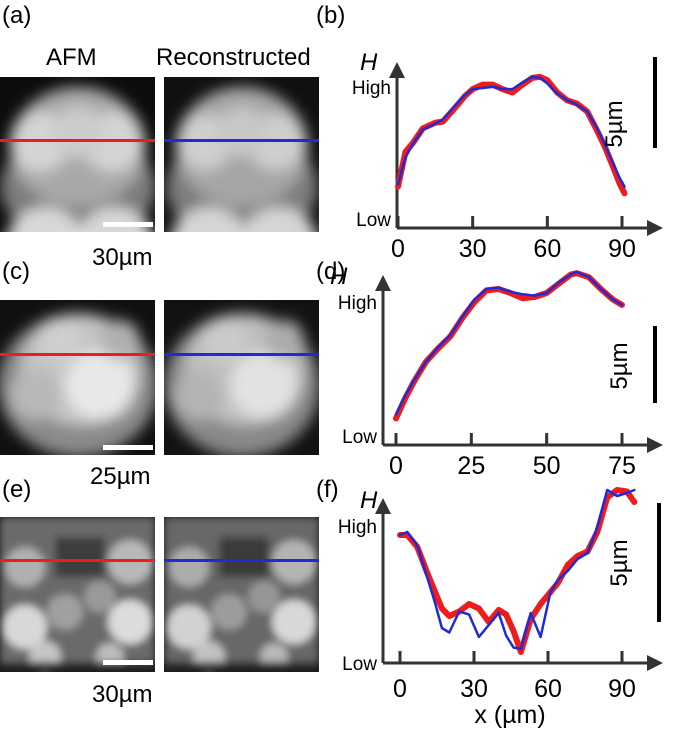 The height and width of the screenshot is (730, 679). I want to click on panel-label-e: (e), so click(17, 489).